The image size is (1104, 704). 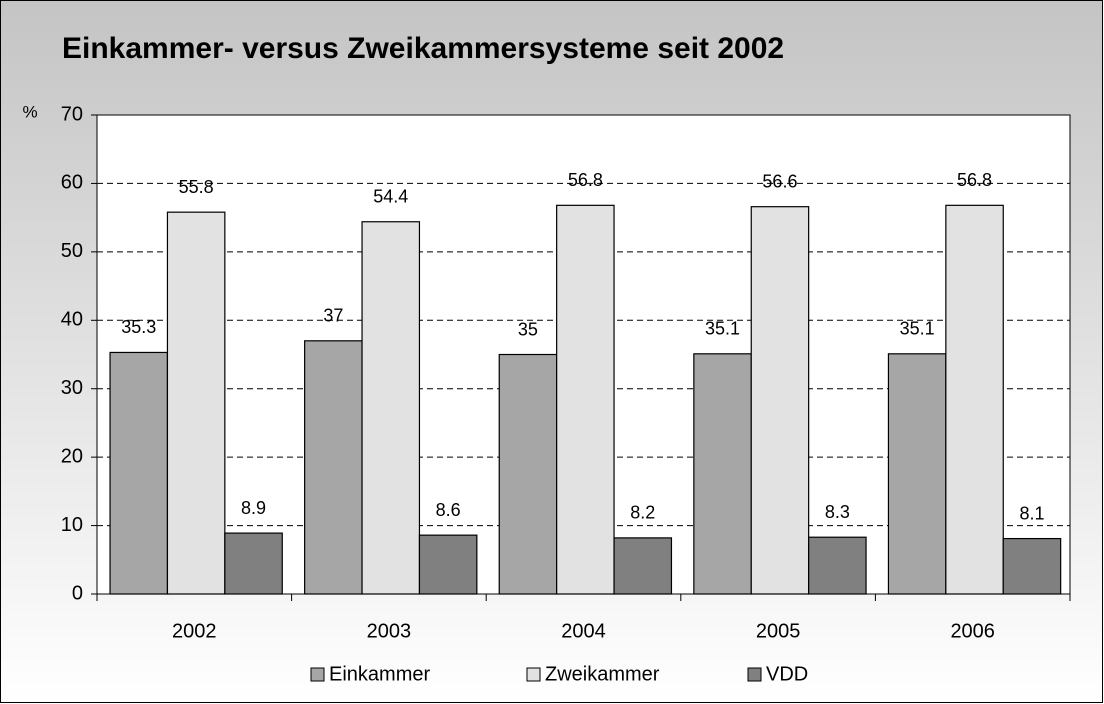 I want to click on x-tick-label: 2004, so click(x=583, y=631).